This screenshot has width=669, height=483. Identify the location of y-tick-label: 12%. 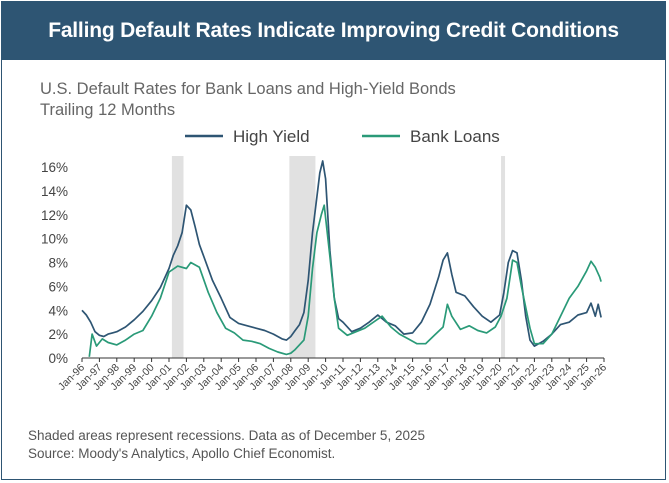
(54, 215).